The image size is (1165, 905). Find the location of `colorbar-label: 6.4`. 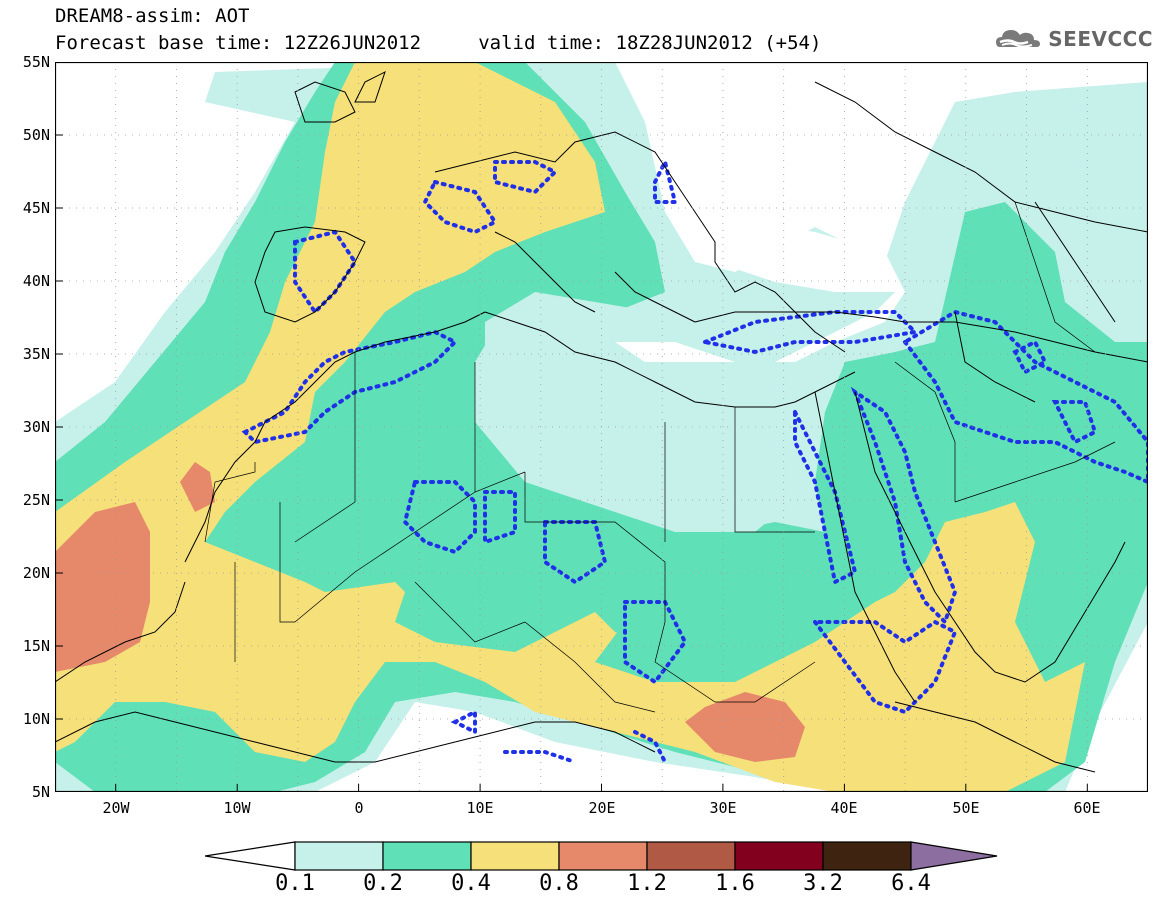

colorbar-label: 6.4 is located at coordinates (911, 883).